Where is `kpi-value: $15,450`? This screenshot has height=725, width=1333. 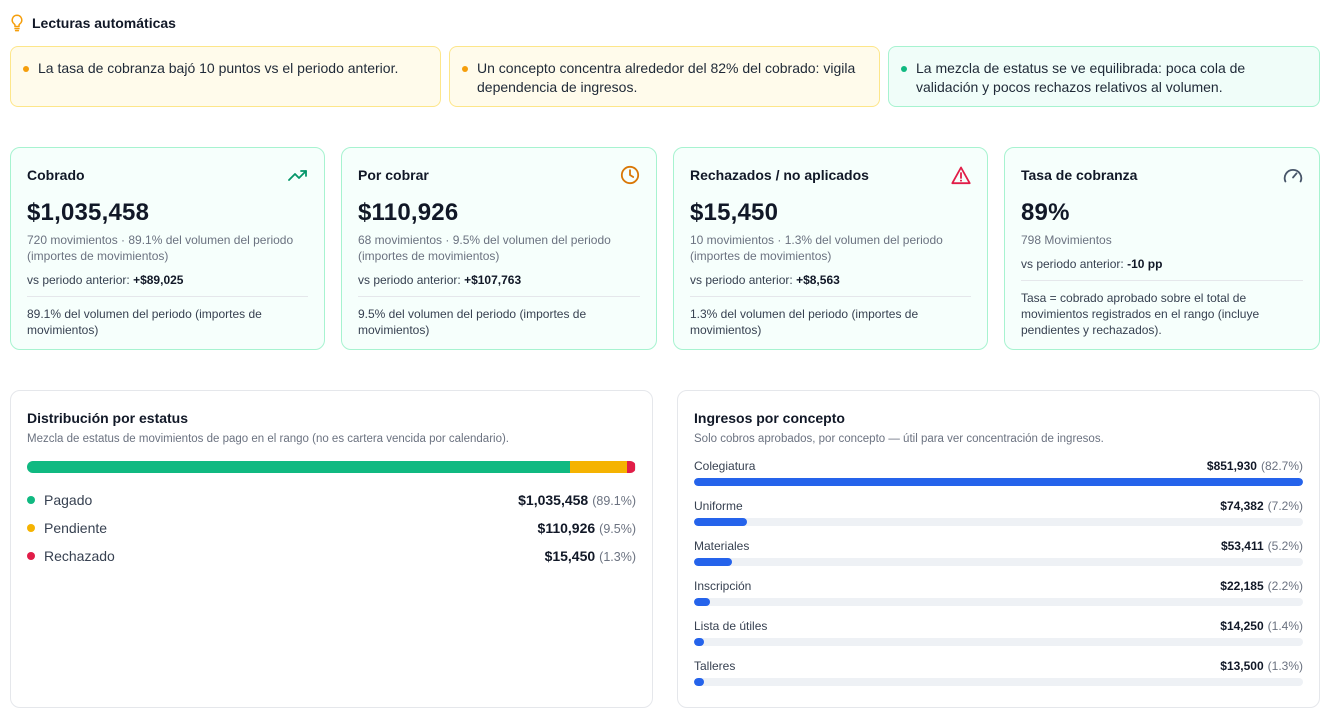
kpi-value: $15,450 is located at coordinates (734, 212).